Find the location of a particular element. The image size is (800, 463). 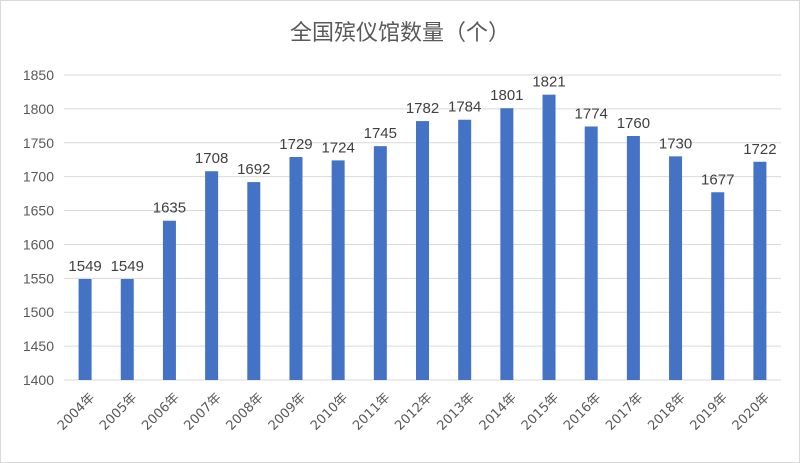

x-tick-label: 2020年 is located at coordinates (751, 411).